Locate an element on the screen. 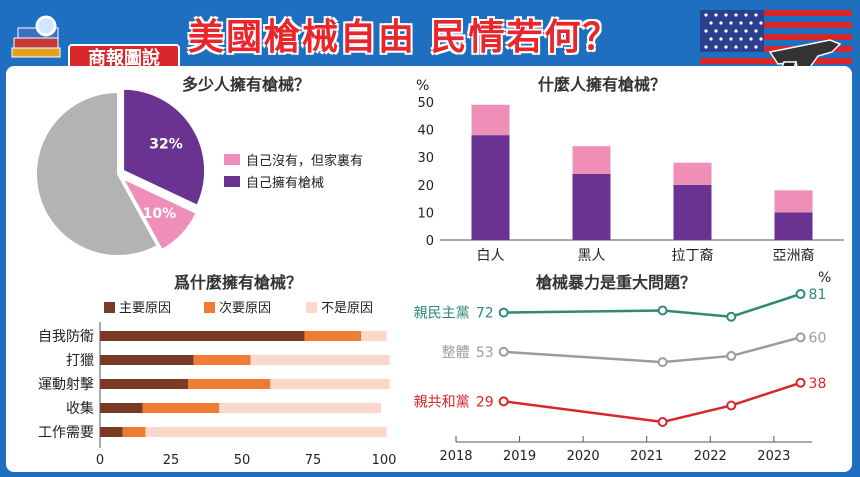 Image resolution: width=860 pixels, height=477 pixels. books-icon is located at coordinates (36, 36).